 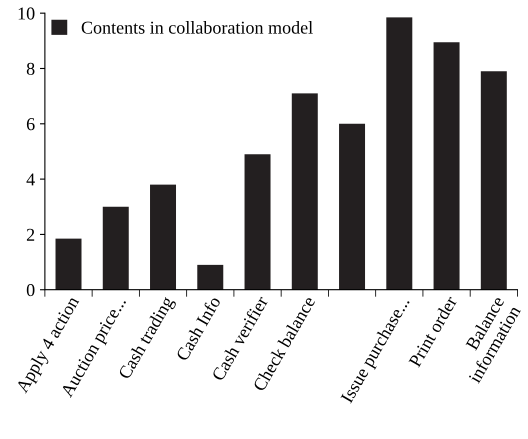 I want to click on y-tick-label: 0, so click(x=30, y=290).